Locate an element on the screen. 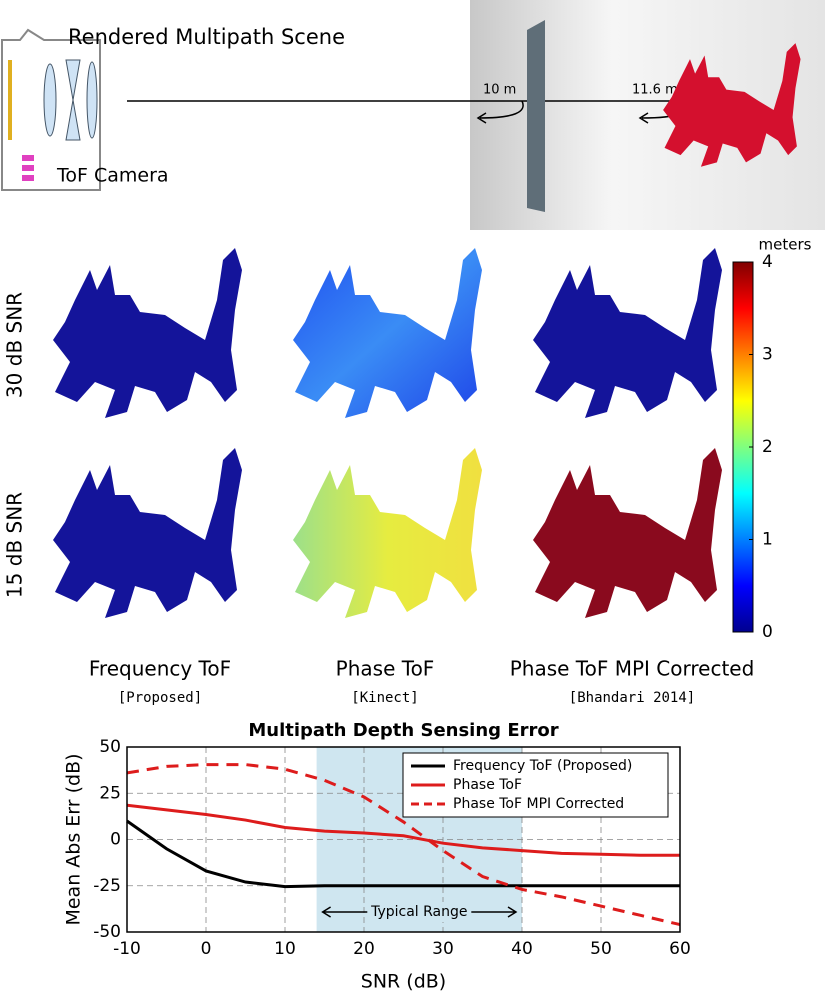  column-title: Frequency ToF is located at coordinates (160, 669).